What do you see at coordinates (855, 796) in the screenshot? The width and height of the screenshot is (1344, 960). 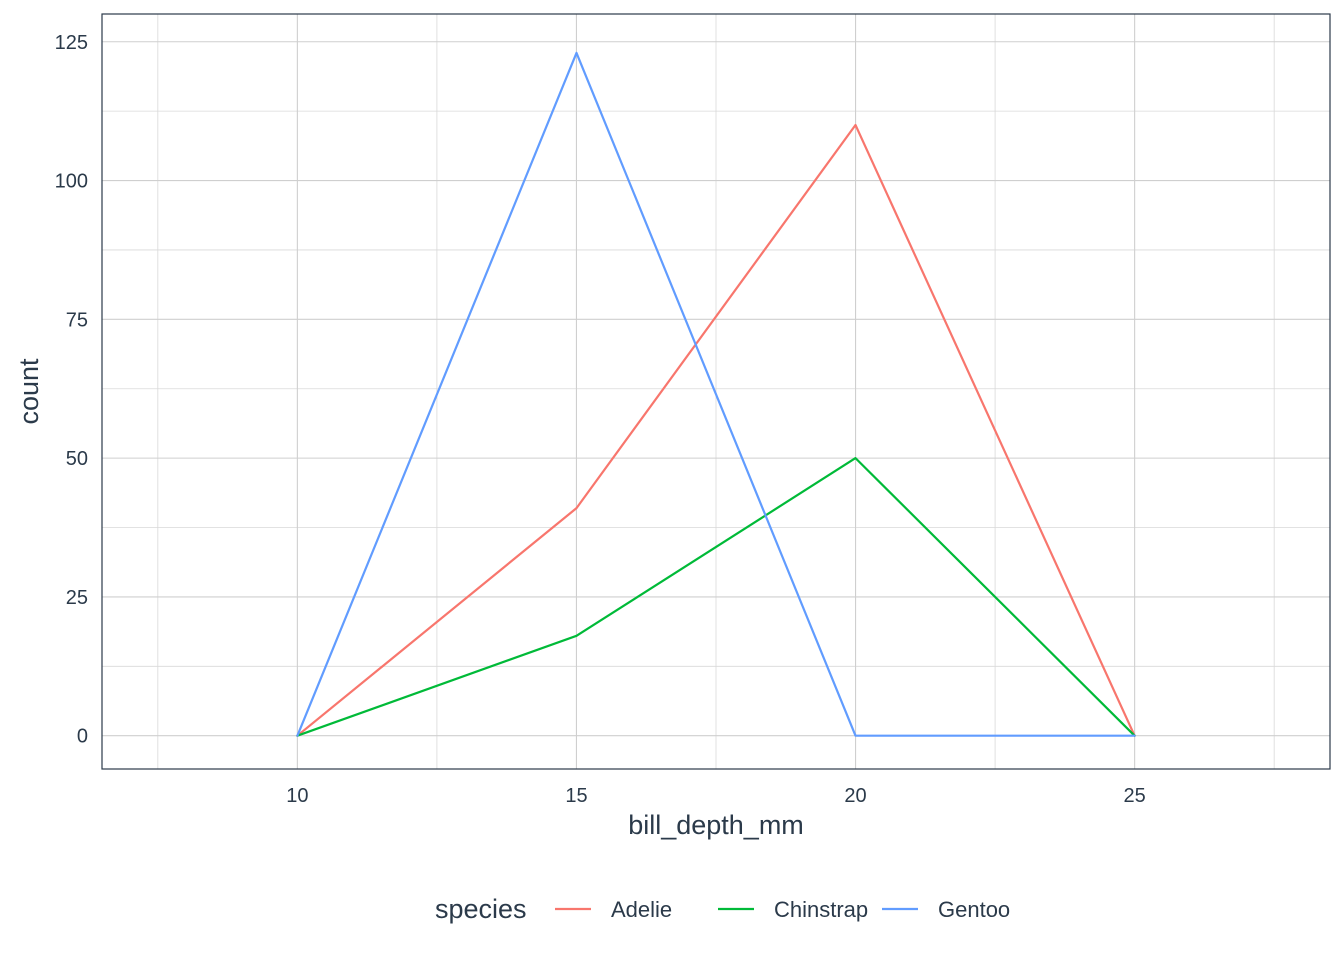 I see `x-tick-label: 20` at bounding box center [855, 796].